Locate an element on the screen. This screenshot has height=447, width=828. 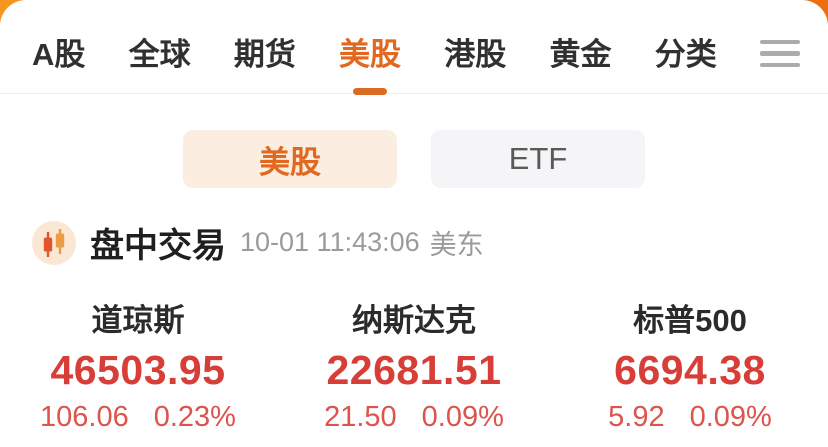
toggle-us-stocks: 美股 is located at coordinates (290, 159).